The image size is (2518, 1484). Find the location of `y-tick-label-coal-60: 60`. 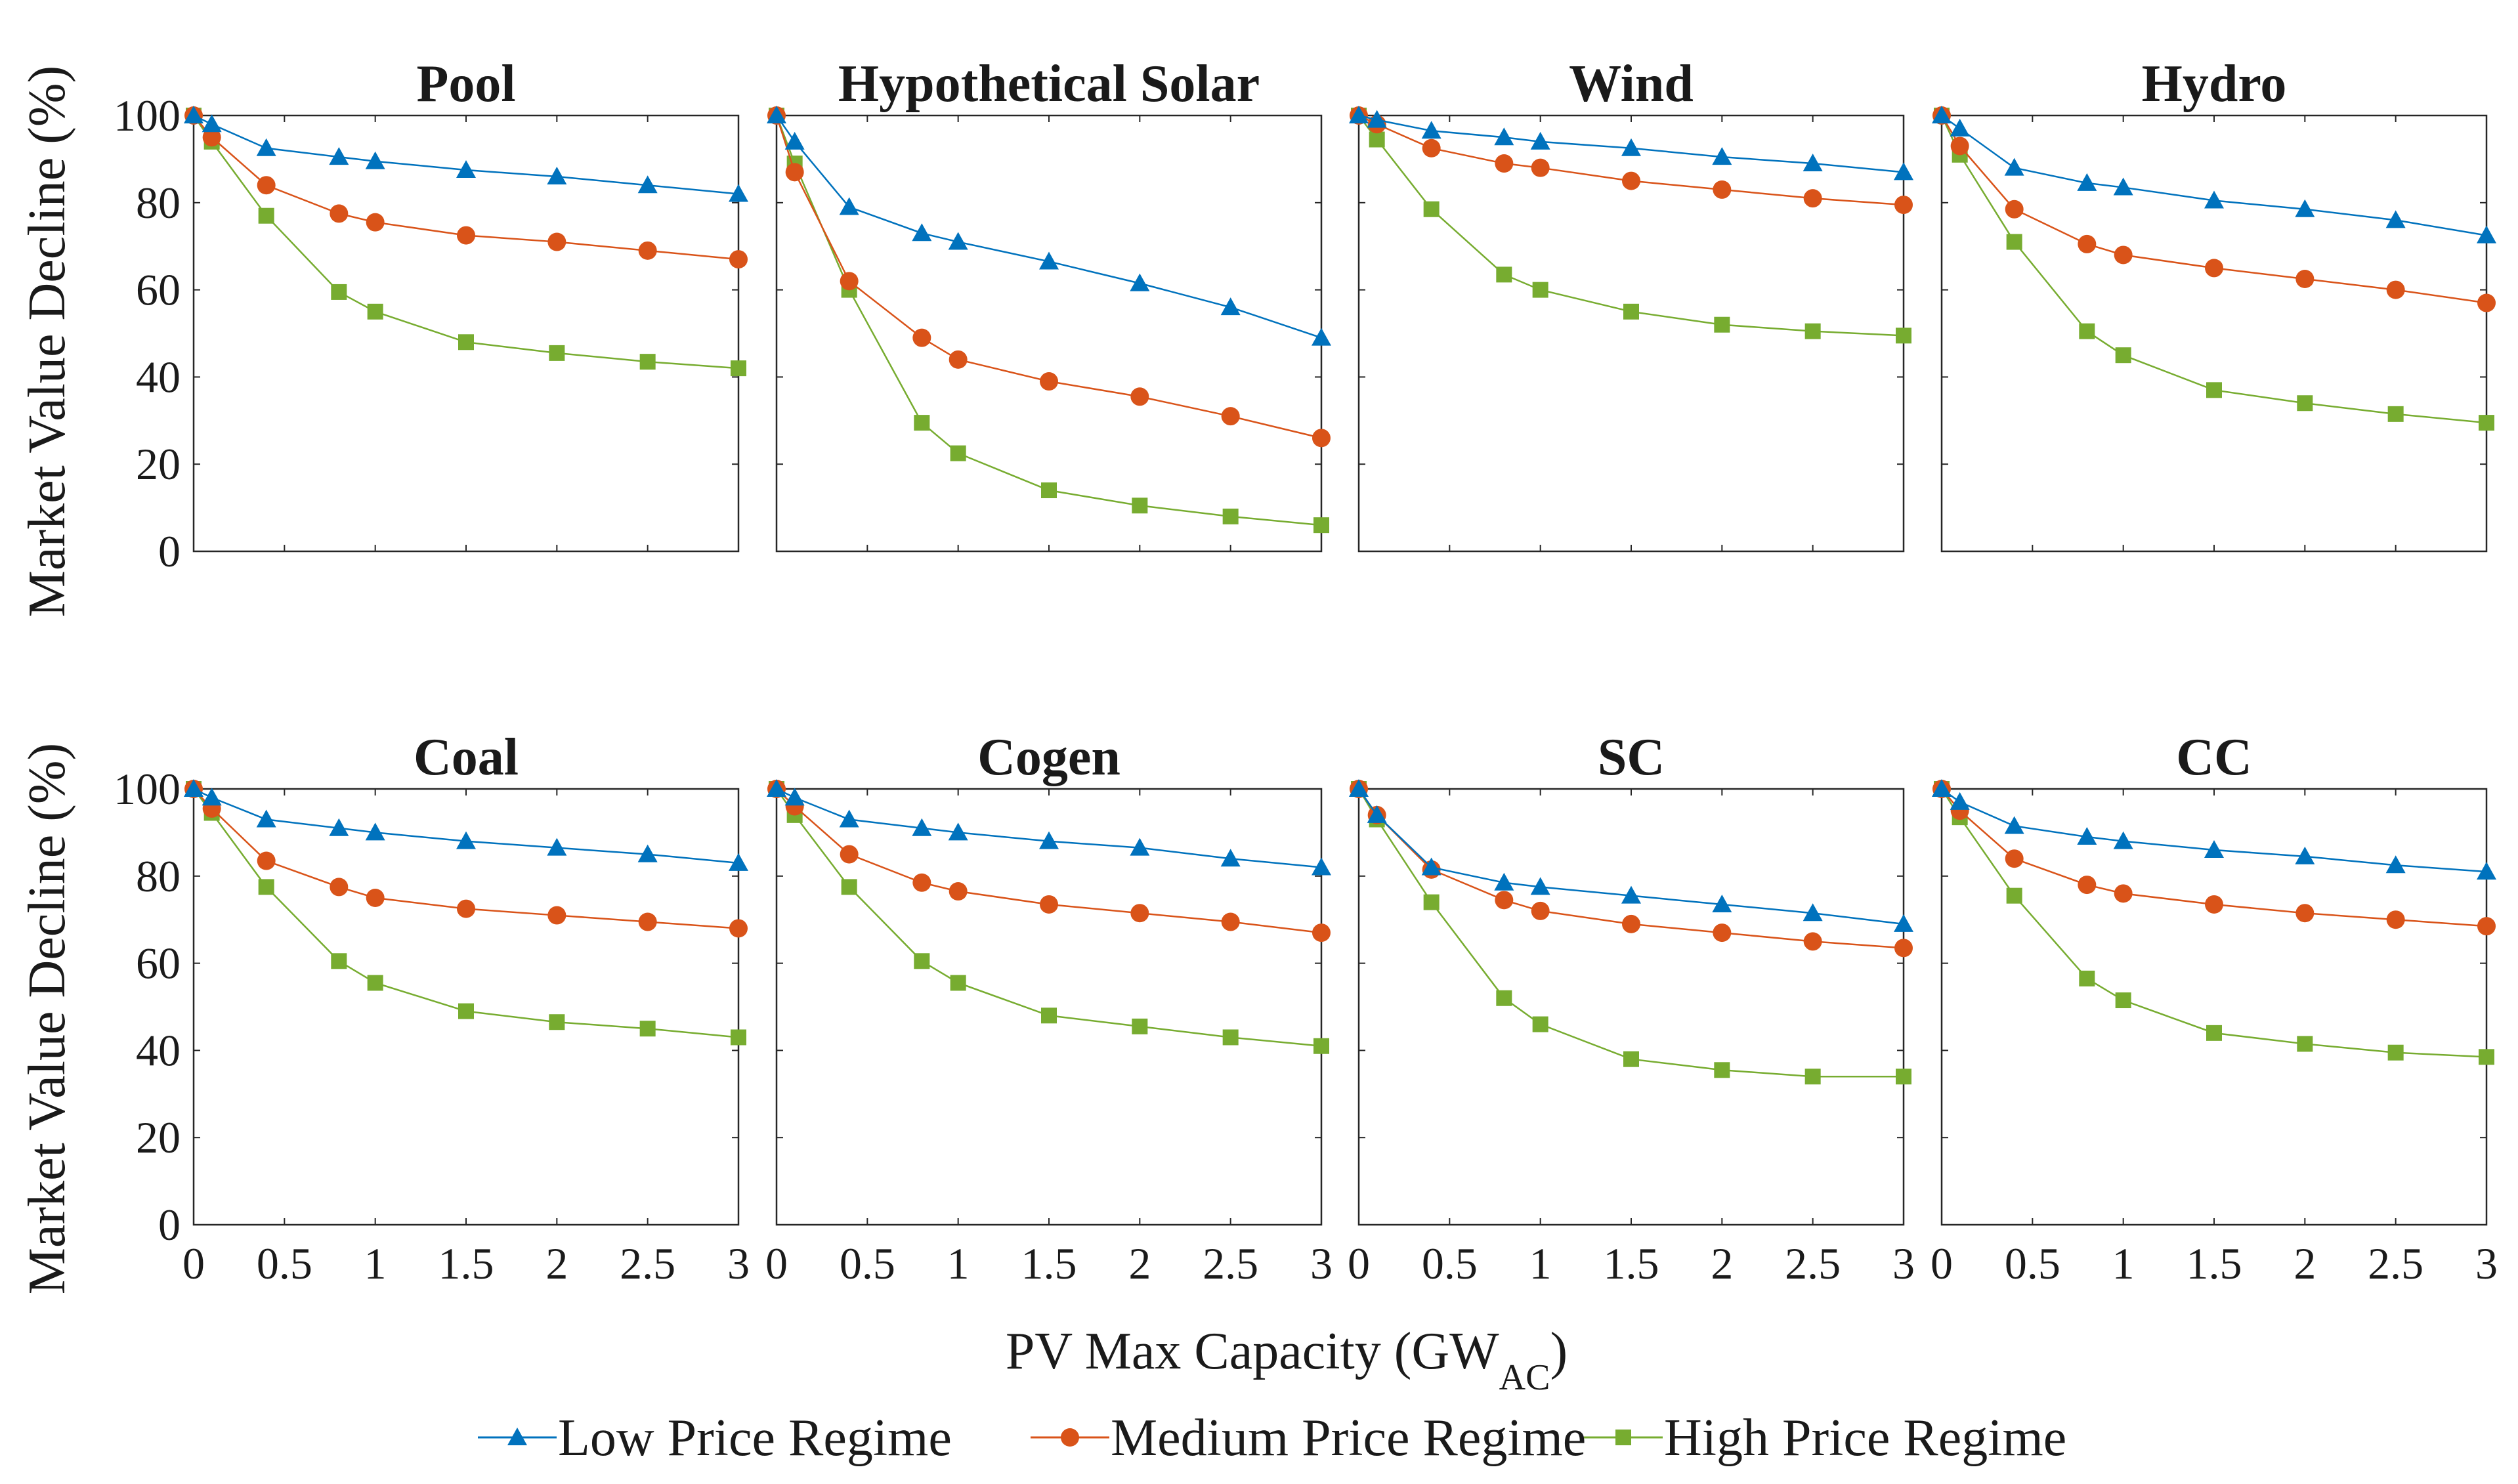

y-tick-label-coal-60: 60 is located at coordinates (159, 963).